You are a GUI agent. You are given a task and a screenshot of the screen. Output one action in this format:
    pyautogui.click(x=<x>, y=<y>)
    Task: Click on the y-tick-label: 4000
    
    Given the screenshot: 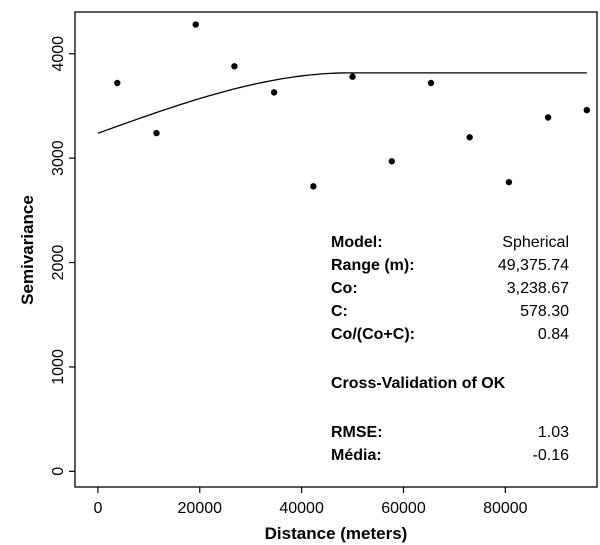 What is the action you would take?
    pyautogui.click(x=58, y=54)
    